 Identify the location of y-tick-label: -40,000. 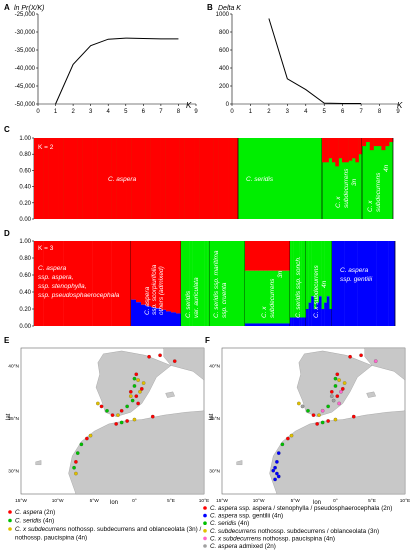
(25, 69).